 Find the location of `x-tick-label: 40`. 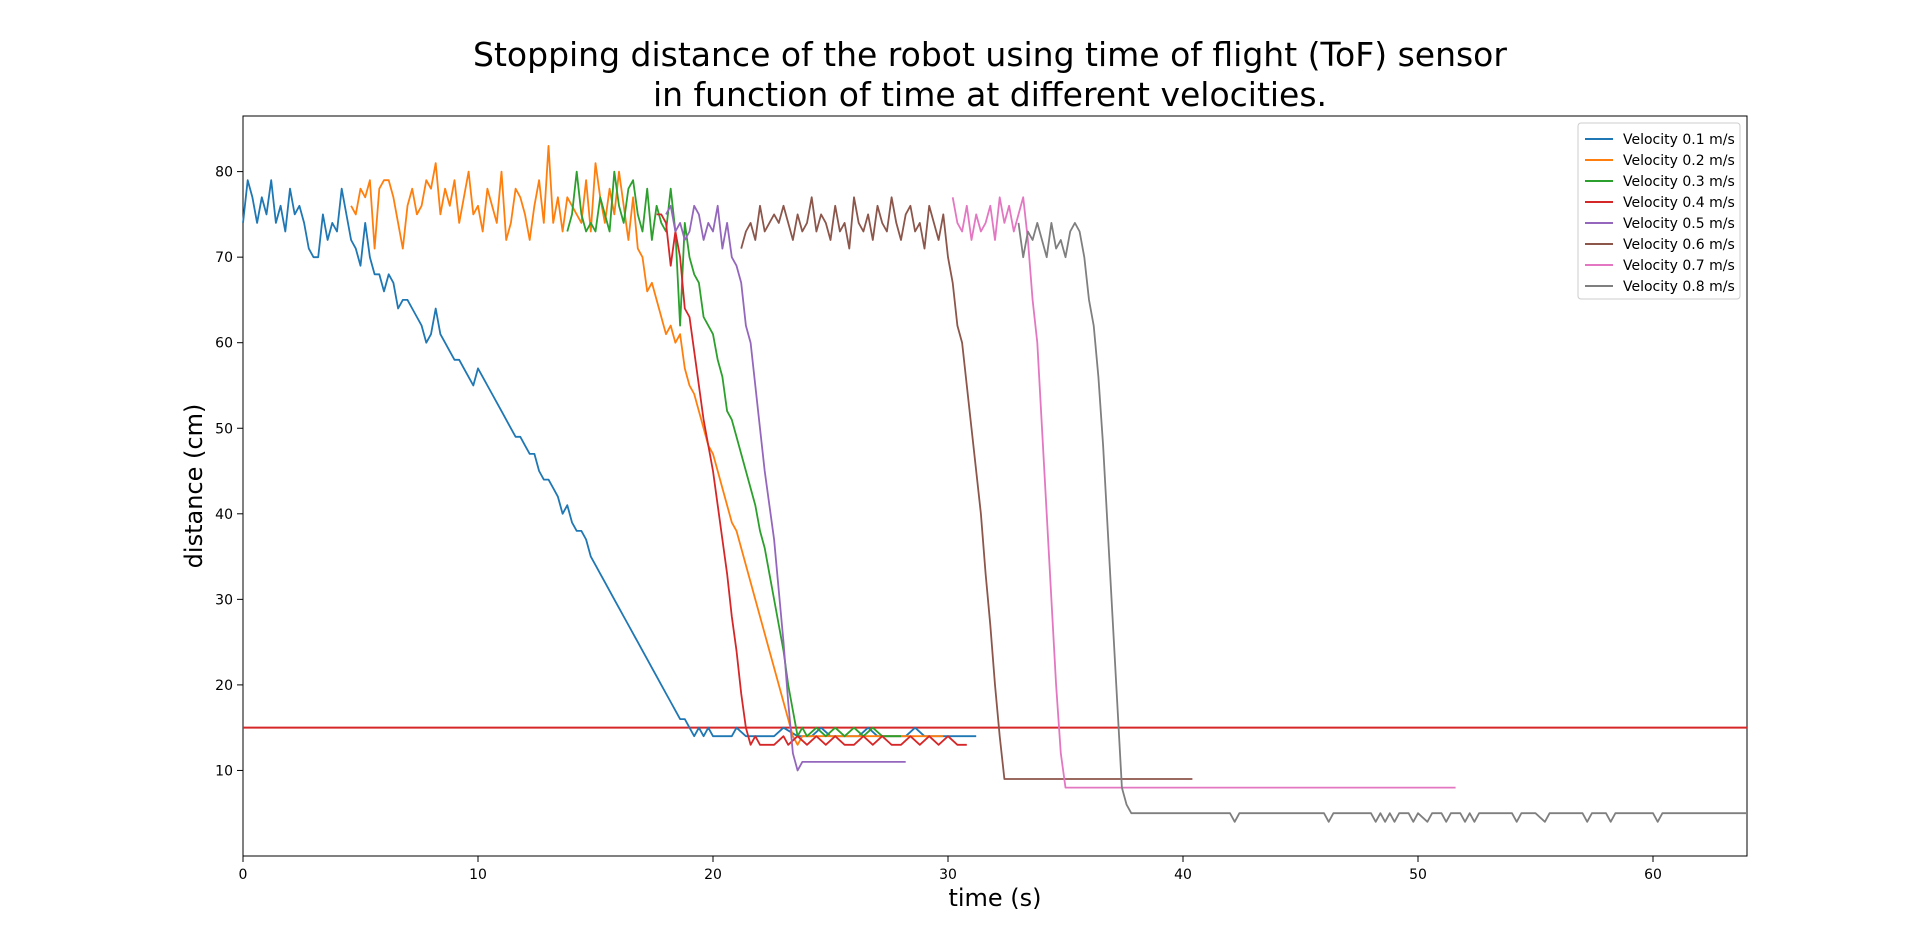

x-tick-label: 40 is located at coordinates (1183, 875).